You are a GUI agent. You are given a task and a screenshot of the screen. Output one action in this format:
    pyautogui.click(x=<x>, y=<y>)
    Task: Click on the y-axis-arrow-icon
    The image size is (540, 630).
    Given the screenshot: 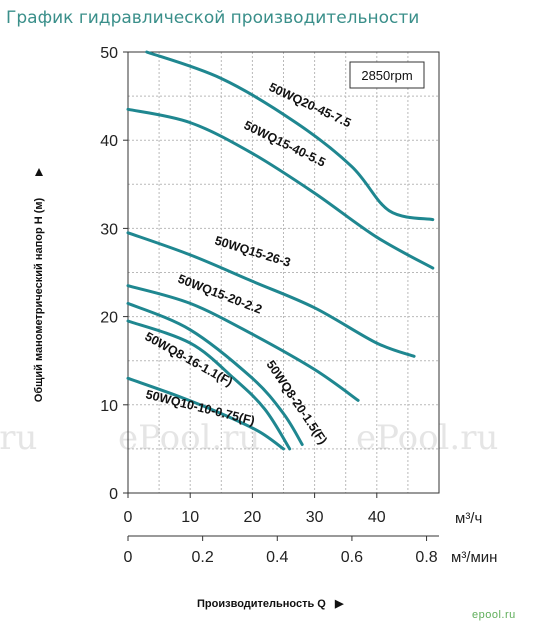 What is the action you would take?
    pyautogui.click(x=39, y=172)
    